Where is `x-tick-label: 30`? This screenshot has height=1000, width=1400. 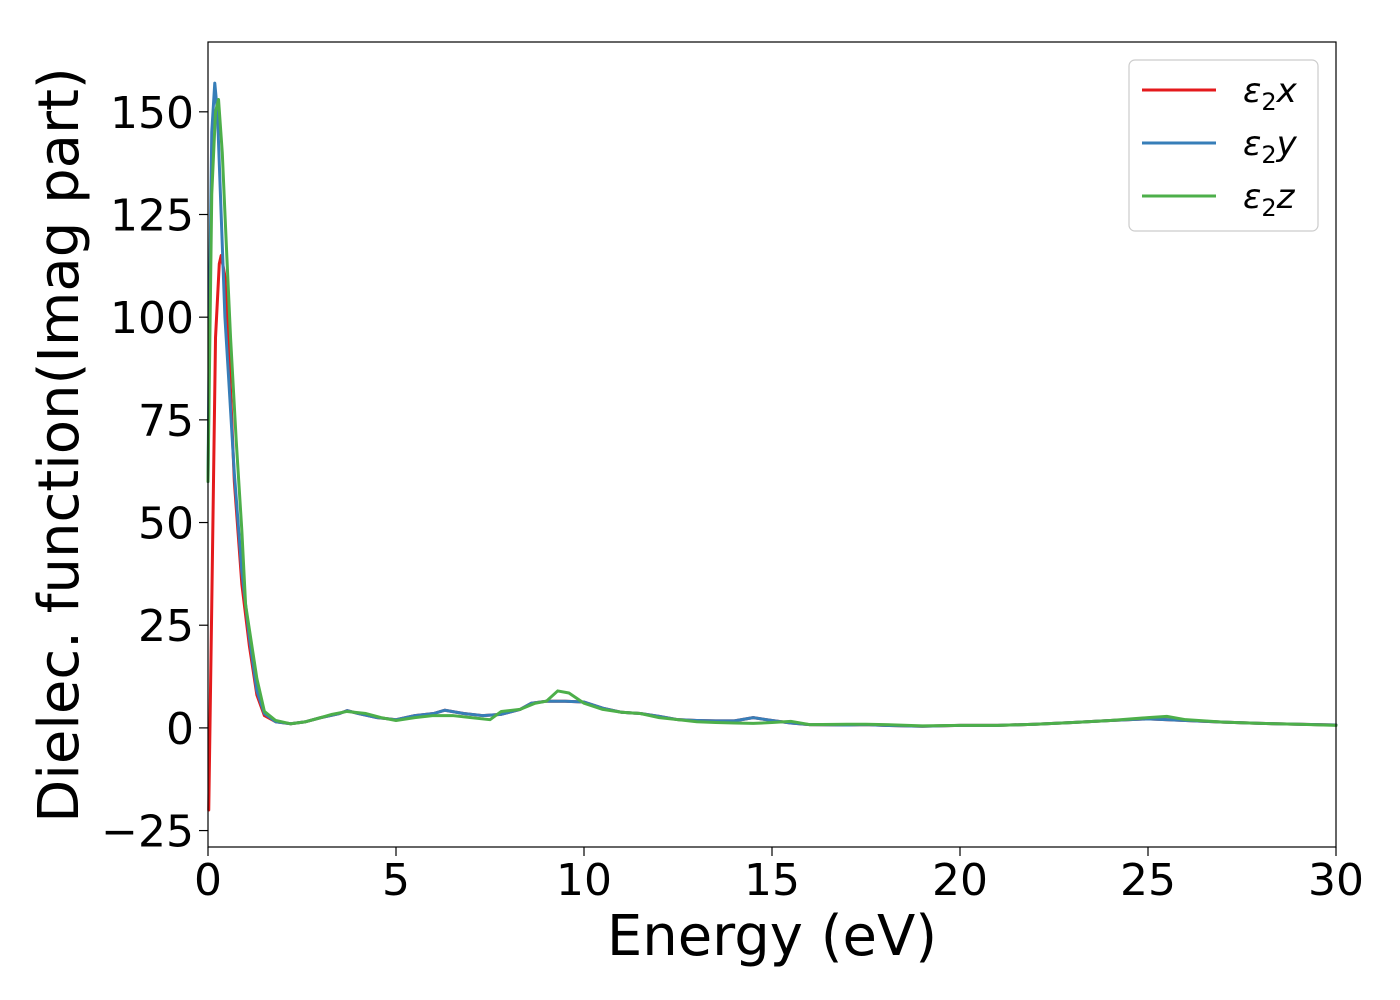
x-tick-label: 30 is located at coordinates (1336, 880).